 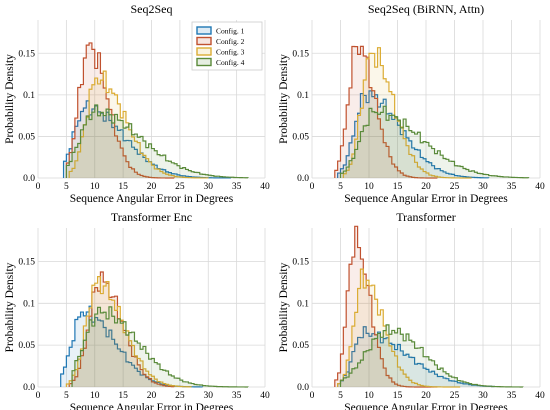 I want to click on panel-title: Seq2Seq, so click(x=152, y=9).